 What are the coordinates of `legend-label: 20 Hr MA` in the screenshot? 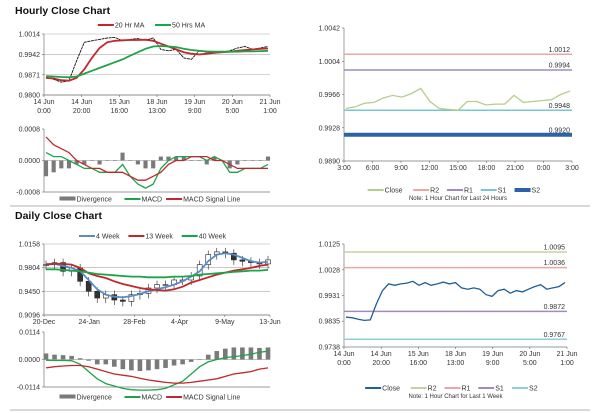 It's located at (130, 26).